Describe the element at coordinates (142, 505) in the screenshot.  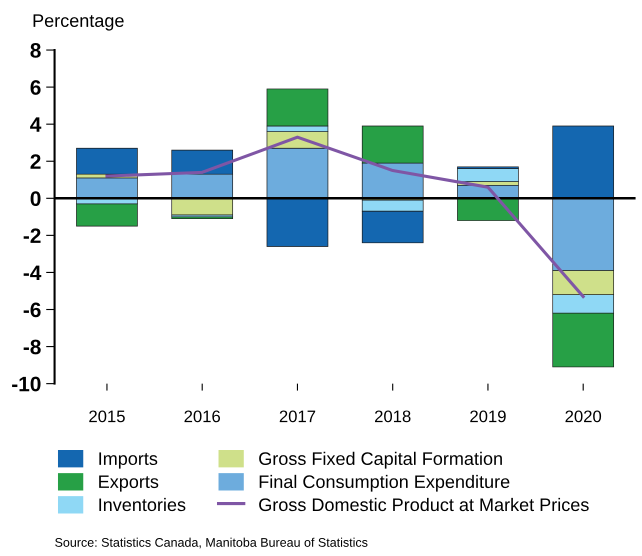
I see `legend-label: Inventories` at that location.